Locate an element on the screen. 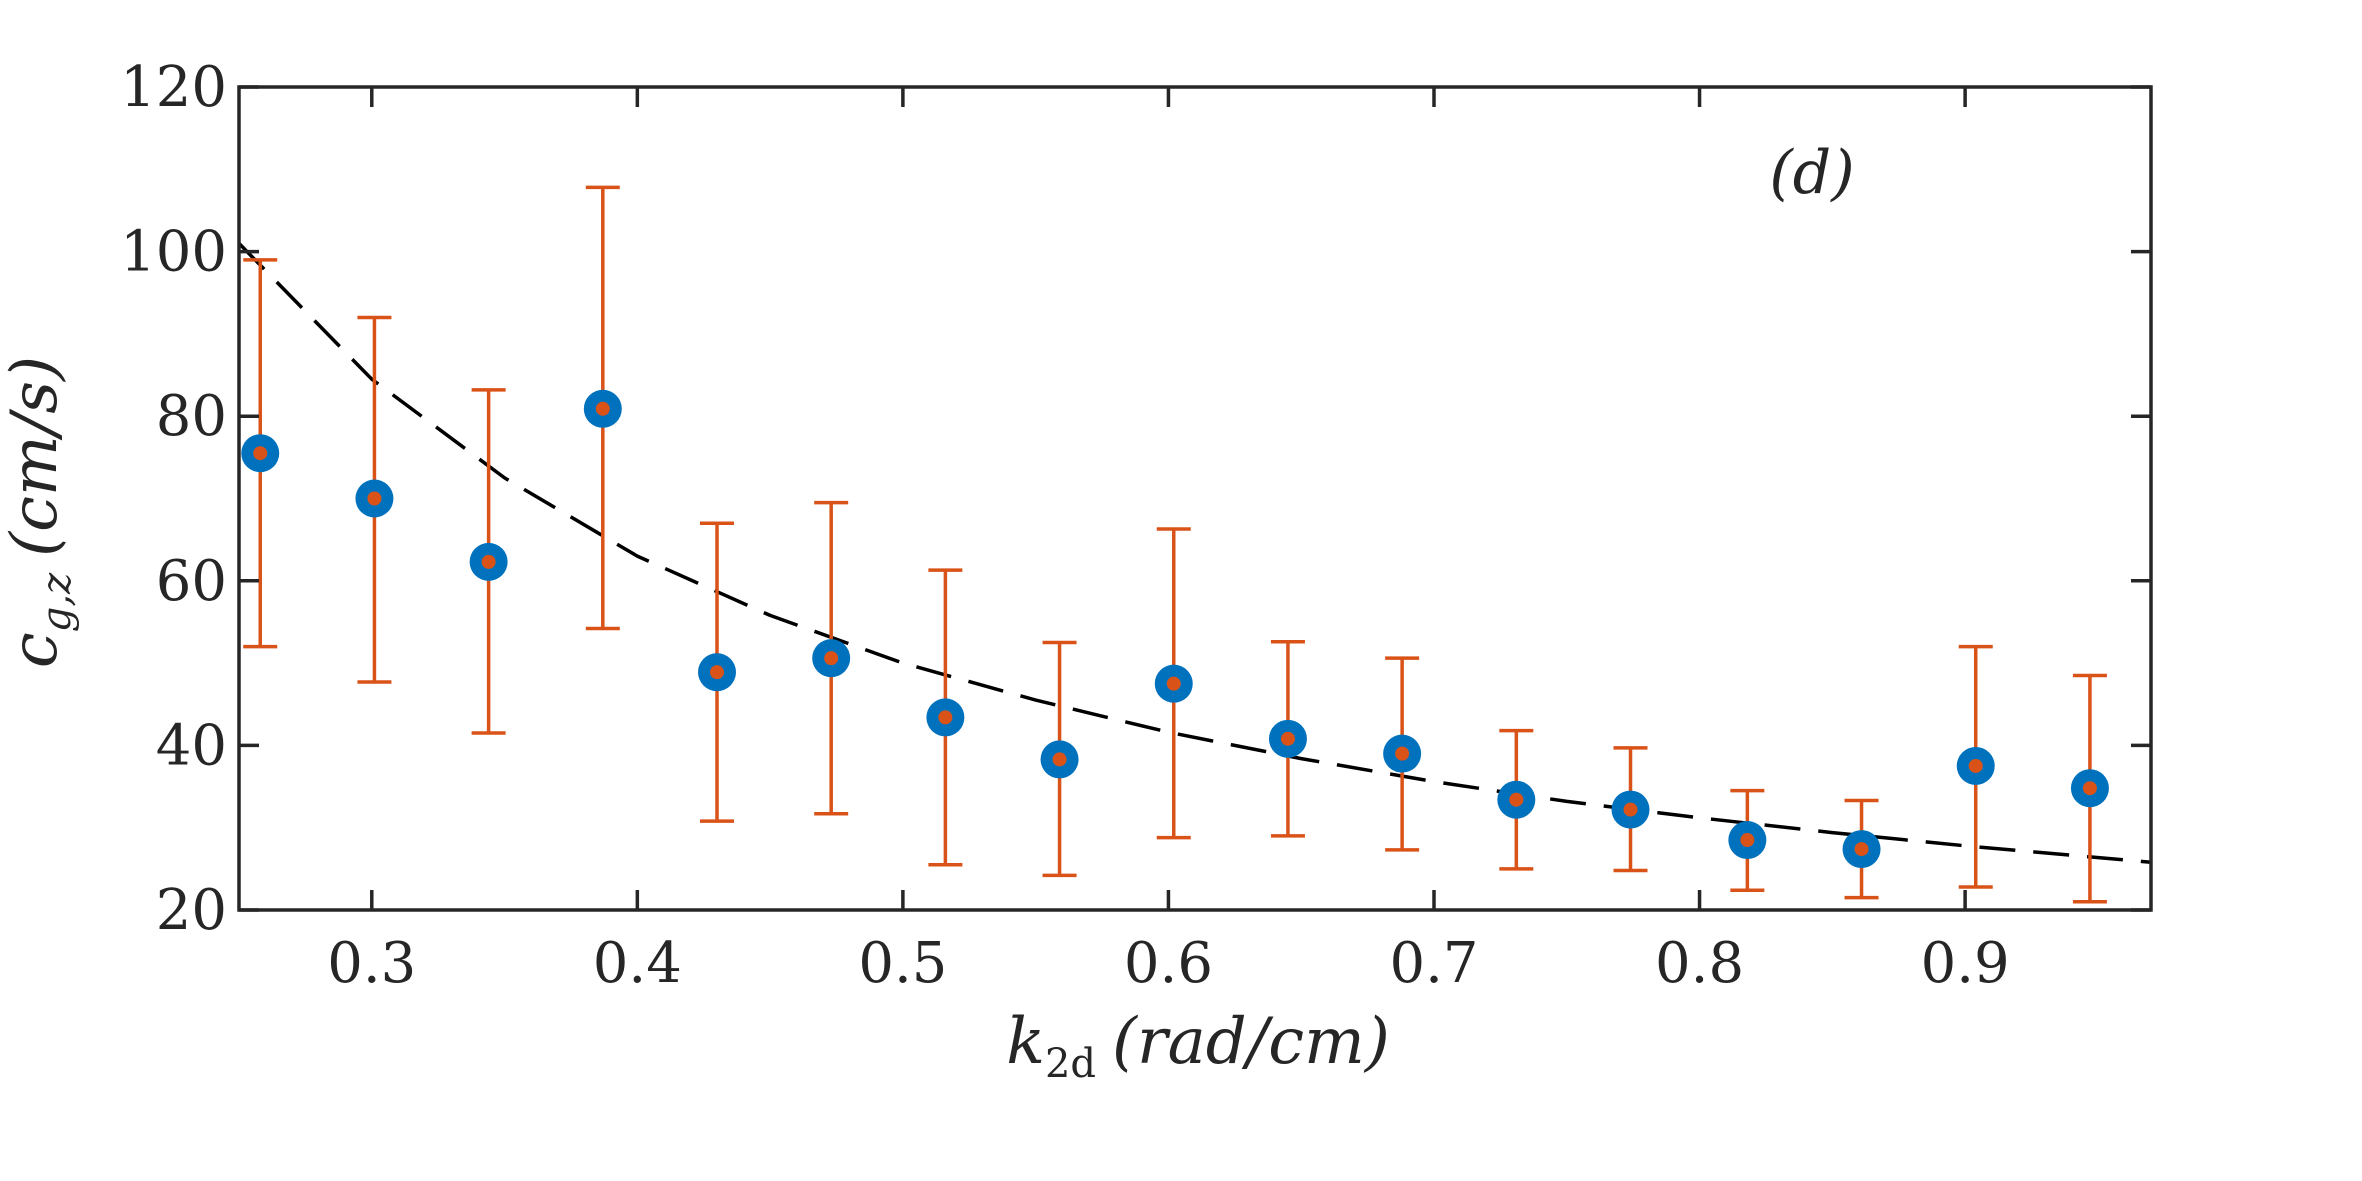  y-tick-label: 120 is located at coordinates (173, 87).